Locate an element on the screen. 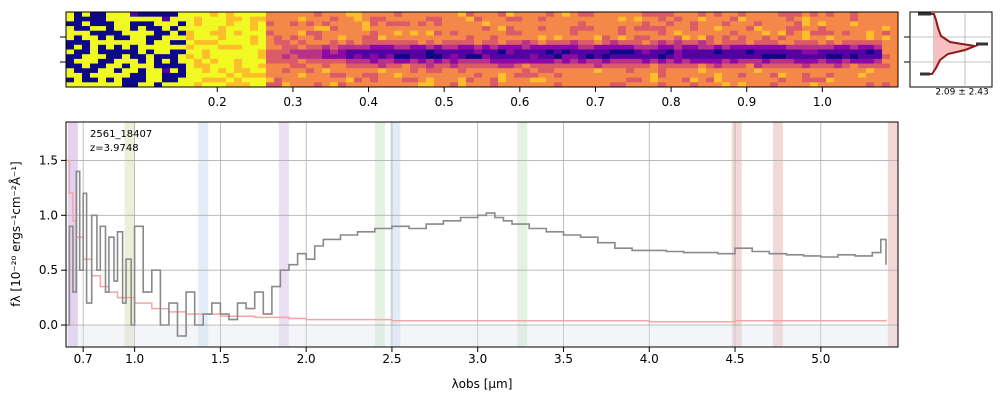  profile-annotation: 2.09 ± 2.43 is located at coordinates (961, 93).